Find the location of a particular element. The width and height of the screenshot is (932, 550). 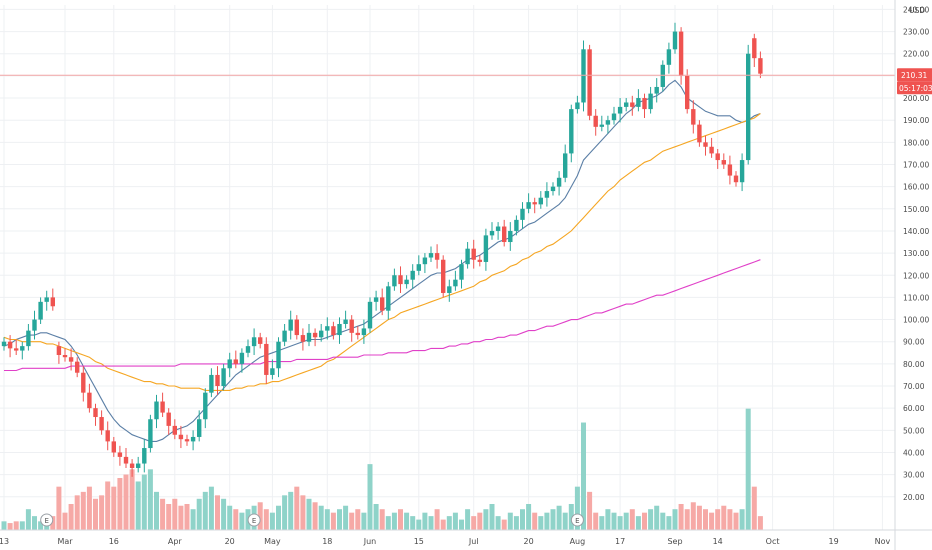

y-tick-label: 240.00 is located at coordinates (916, 9).